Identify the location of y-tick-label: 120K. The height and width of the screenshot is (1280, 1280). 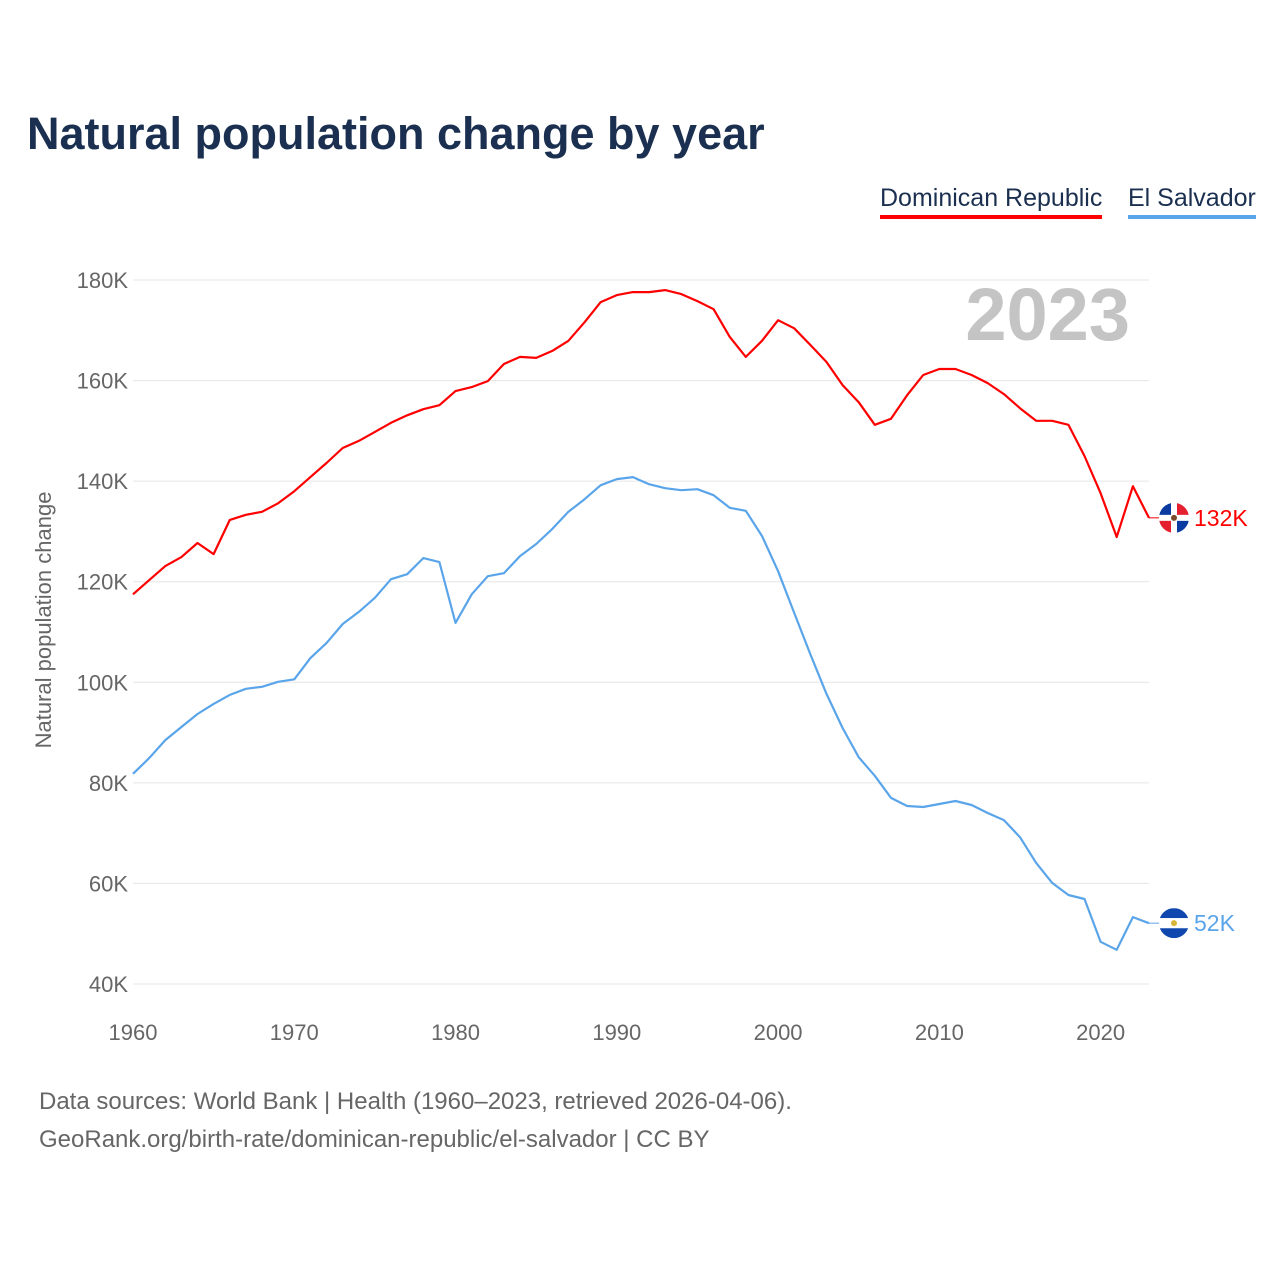
(103, 582).